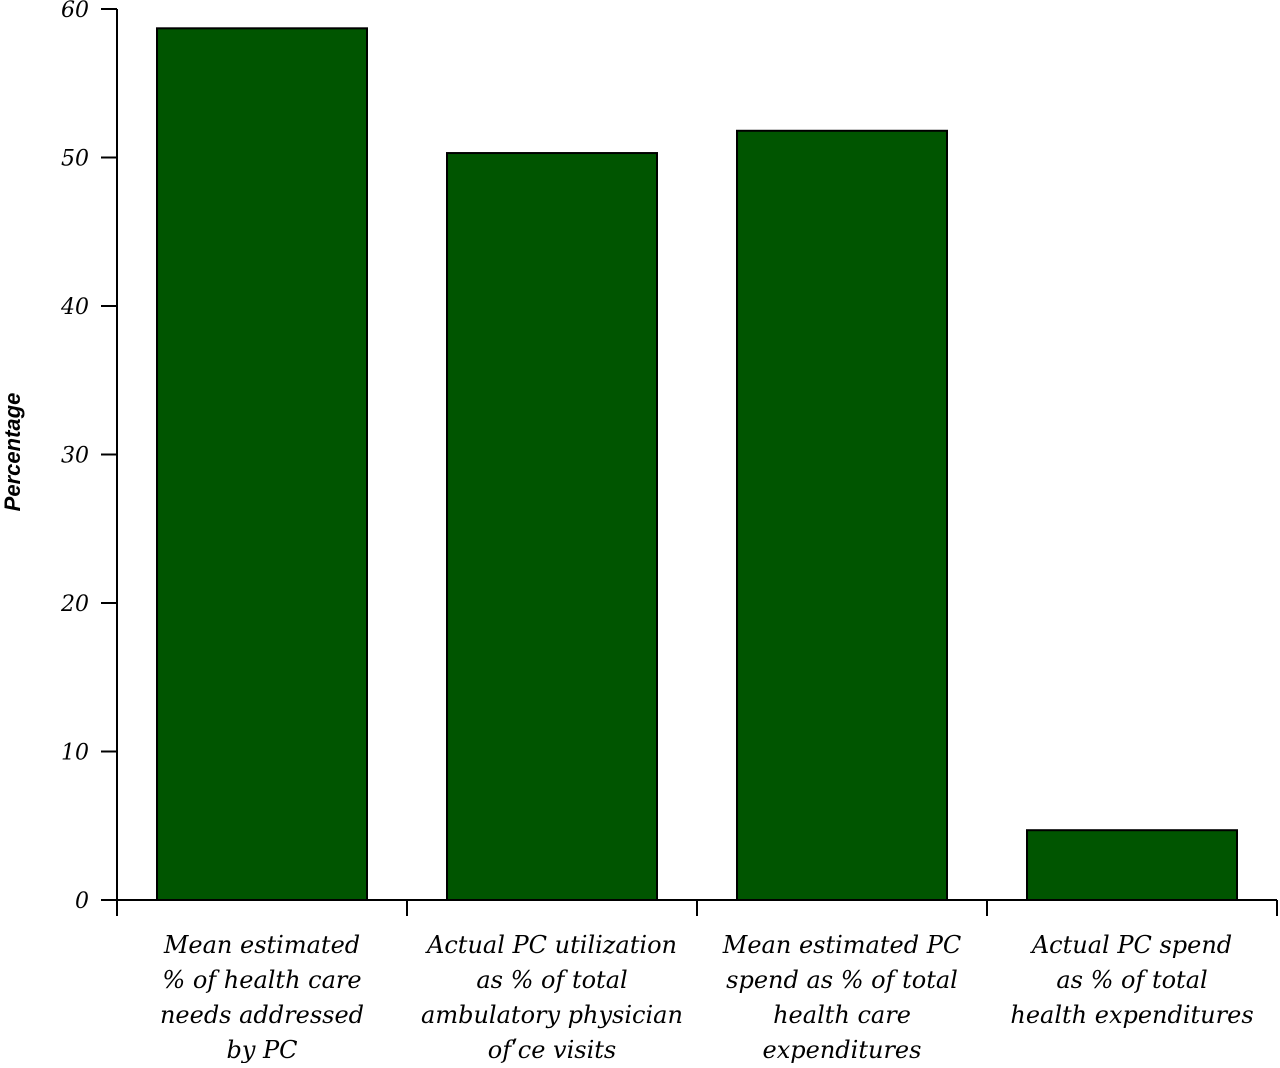 Image resolution: width=1280 pixels, height=1068 pixels. Describe the element at coordinates (1131, 1015) in the screenshot. I see `category-label-line: health expenditures` at that location.